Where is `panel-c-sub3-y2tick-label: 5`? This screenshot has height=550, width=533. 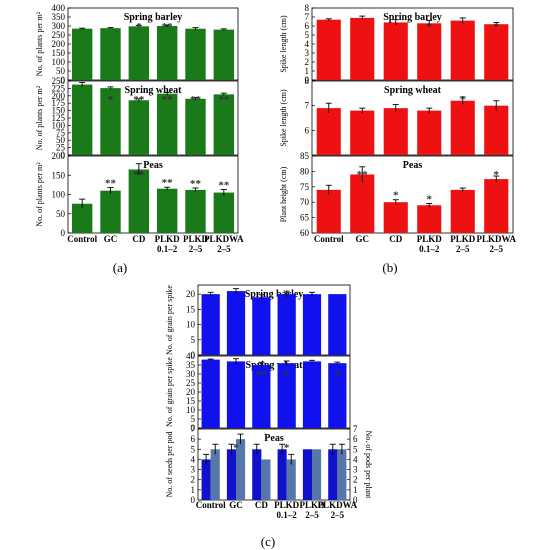 panel-c-sub3-y2tick-label: 5 is located at coordinates (355, 449).